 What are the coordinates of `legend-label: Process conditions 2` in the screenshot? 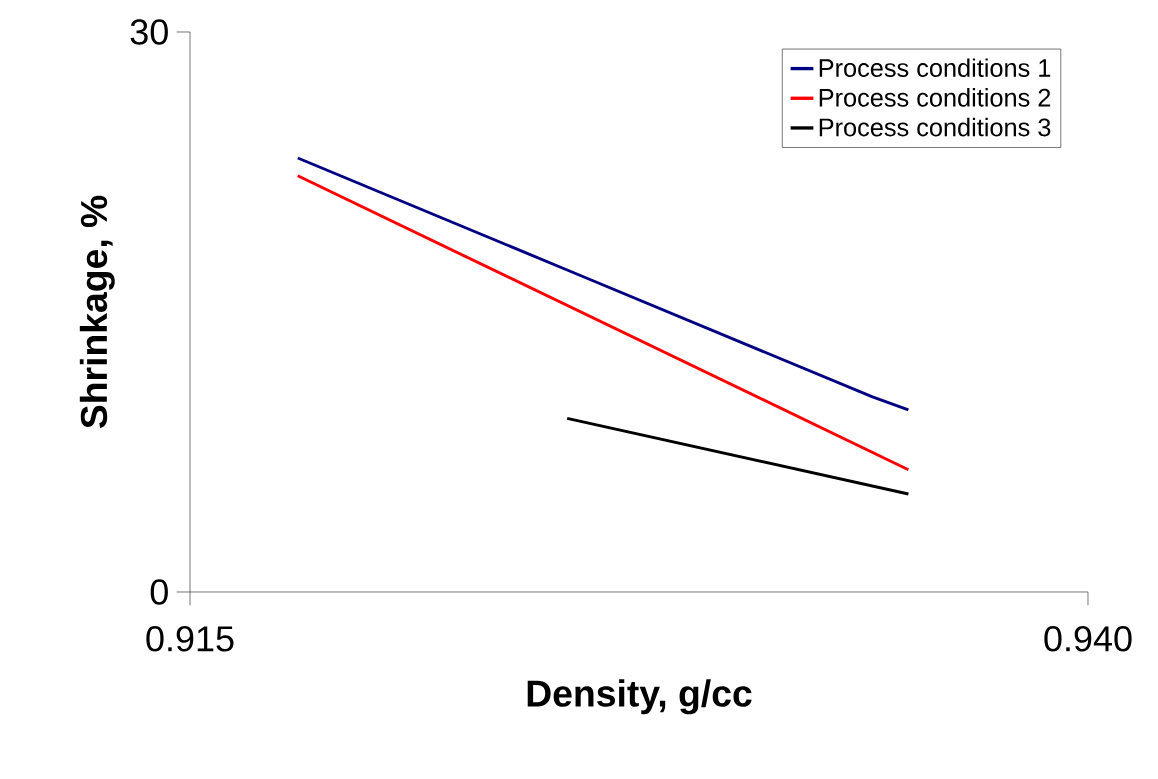 It's located at (935, 97).